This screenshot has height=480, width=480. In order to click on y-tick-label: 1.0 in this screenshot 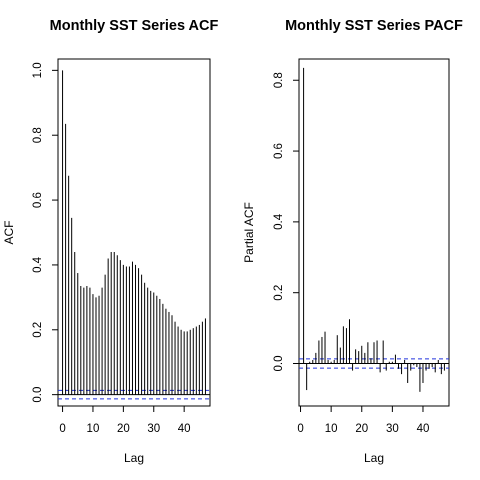, I will do `click(38, 70)`.